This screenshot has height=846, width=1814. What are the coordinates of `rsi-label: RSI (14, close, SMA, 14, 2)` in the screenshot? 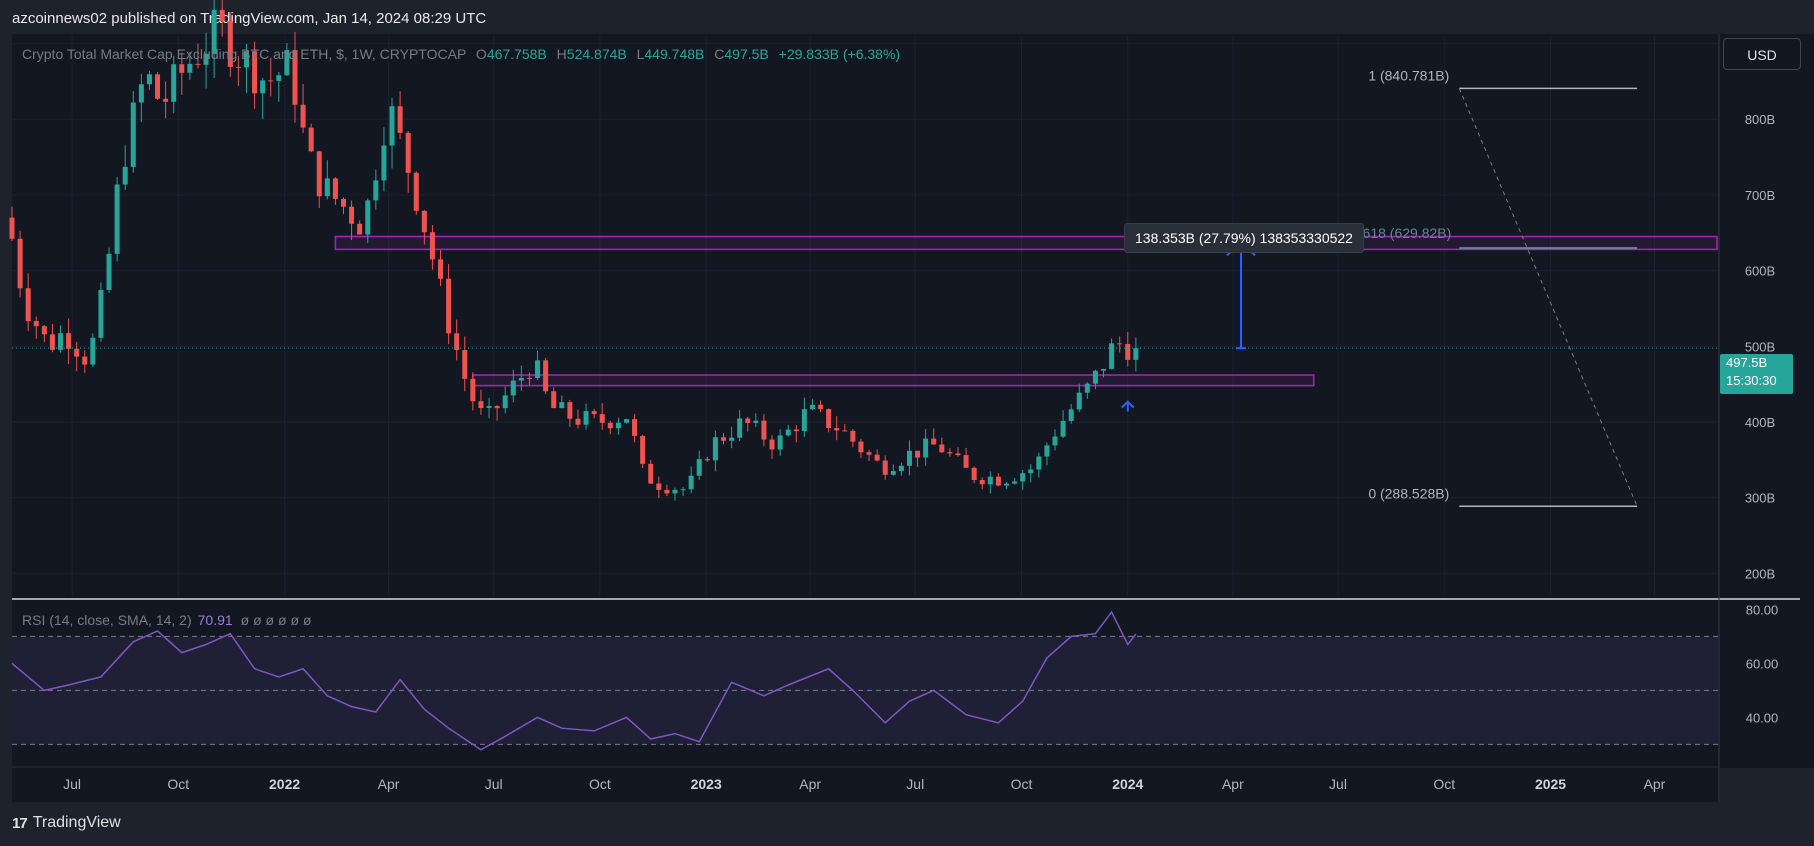 It's located at (107, 620).